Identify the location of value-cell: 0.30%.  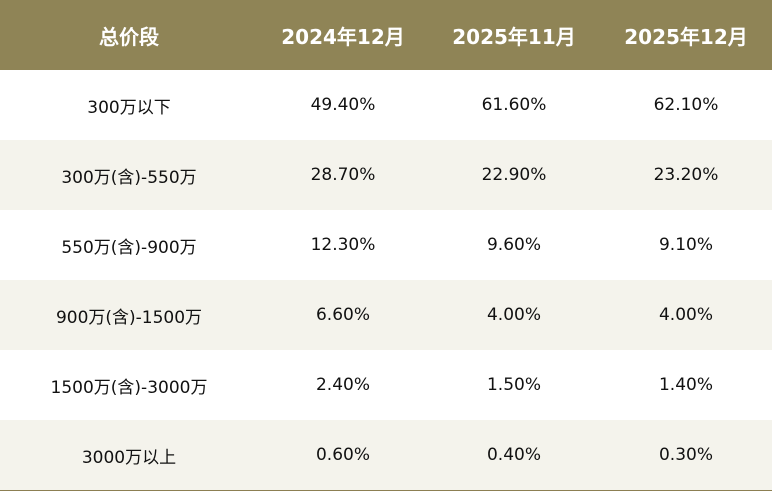
(685, 455).